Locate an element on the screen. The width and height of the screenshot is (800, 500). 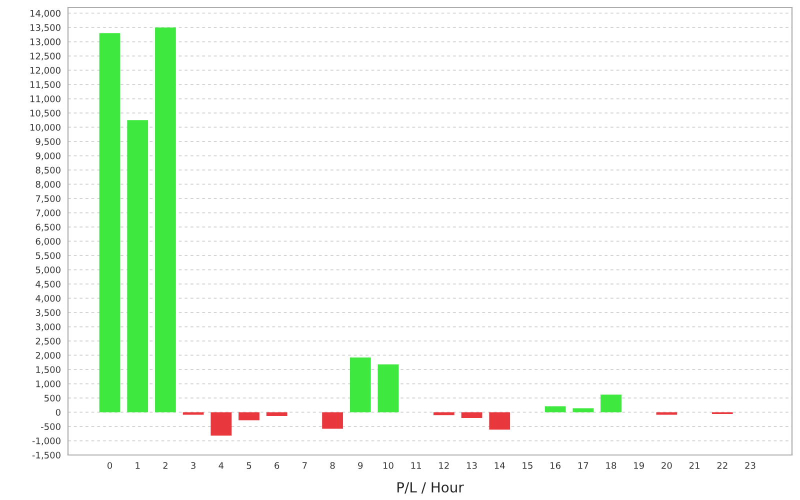
y-tick-label: 12,500 is located at coordinates (45, 56).